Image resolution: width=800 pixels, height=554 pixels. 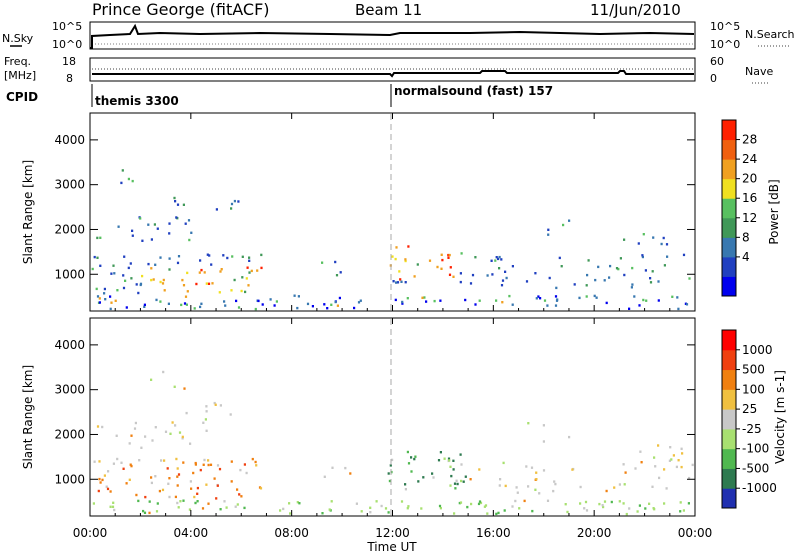 I want to click on nsearch-tick-top: 10^5, so click(x=725, y=26).